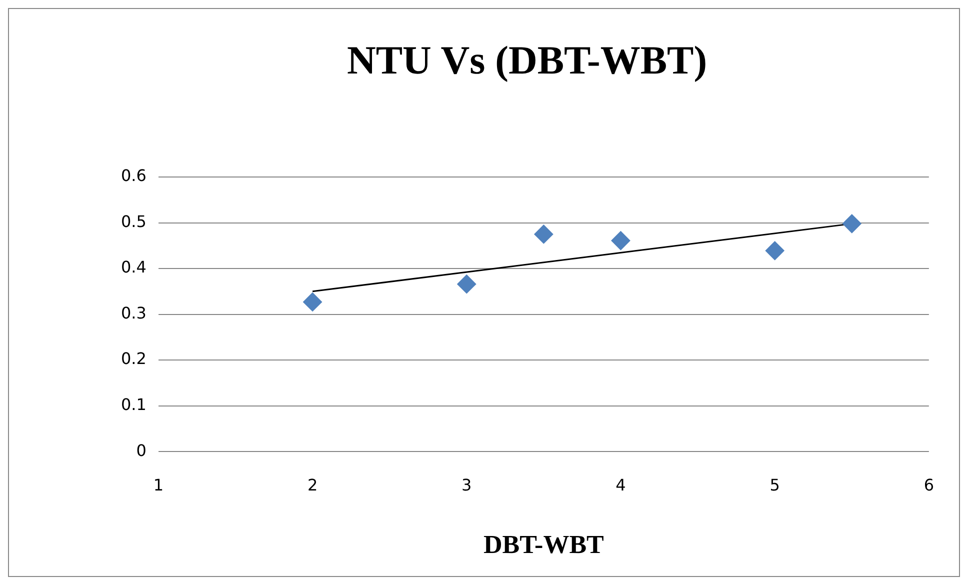 The height and width of the screenshot is (585, 968). Describe the element at coordinates (133, 267) in the screenshot. I see `y-tick-label: 0.4` at that location.